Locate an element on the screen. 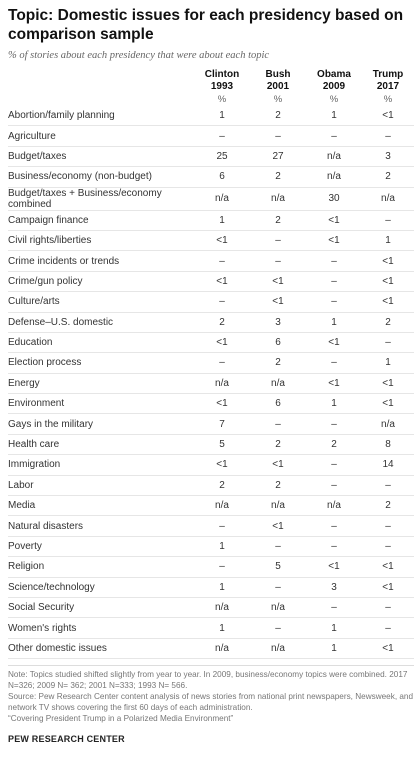 This screenshot has width=420, height=782. table-row: Abortion/family planning 1 2 1 <1 is located at coordinates (211, 116).